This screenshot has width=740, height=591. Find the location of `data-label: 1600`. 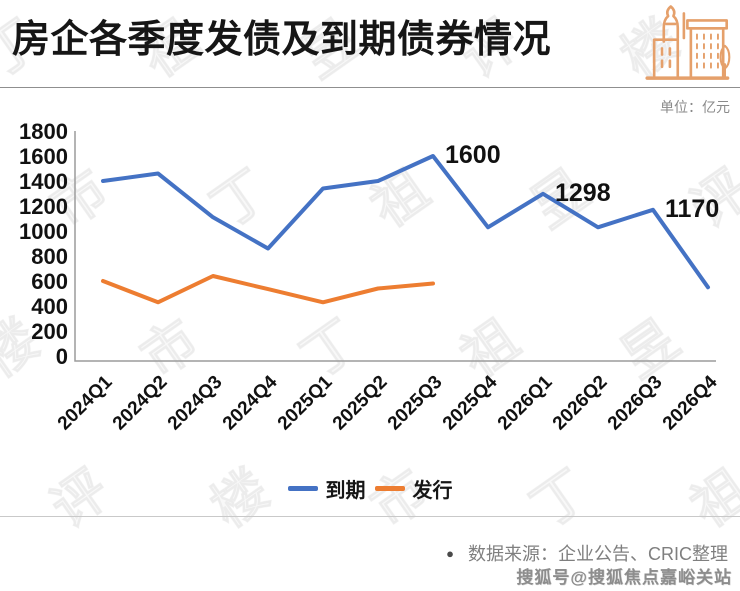

data-label: 1600 is located at coordinates (473, 155).